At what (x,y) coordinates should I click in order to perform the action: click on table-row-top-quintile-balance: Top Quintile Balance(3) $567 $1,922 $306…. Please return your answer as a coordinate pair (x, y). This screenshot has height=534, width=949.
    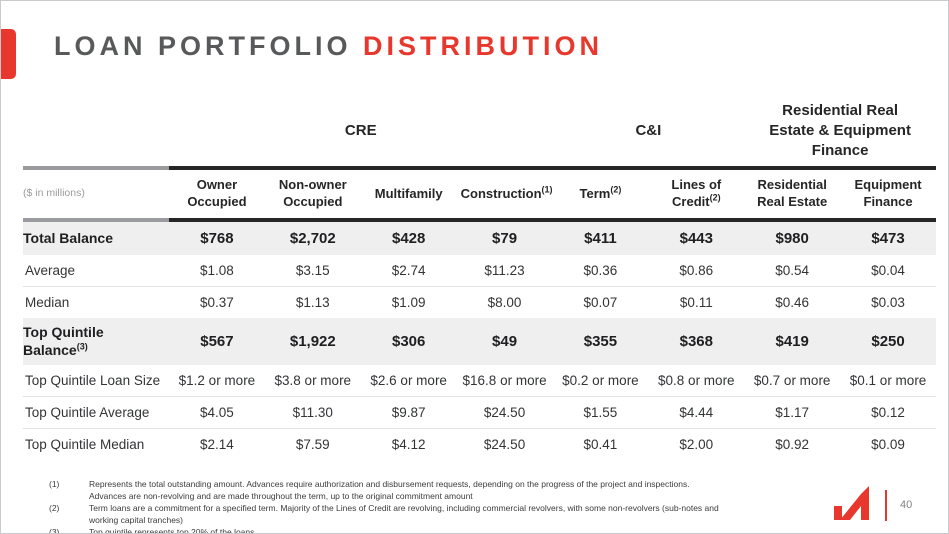
    Looking at the image, I should click on (479, 341).